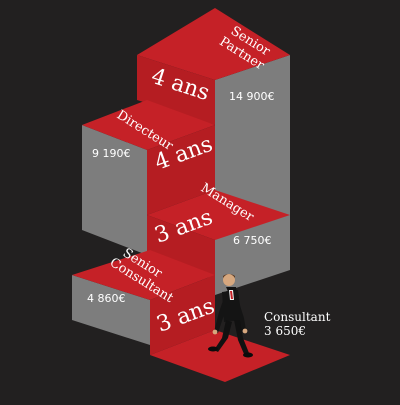 This screenshot has height=405, width=400. I want to click on step-salary: 14 900€, so click(252, 96).